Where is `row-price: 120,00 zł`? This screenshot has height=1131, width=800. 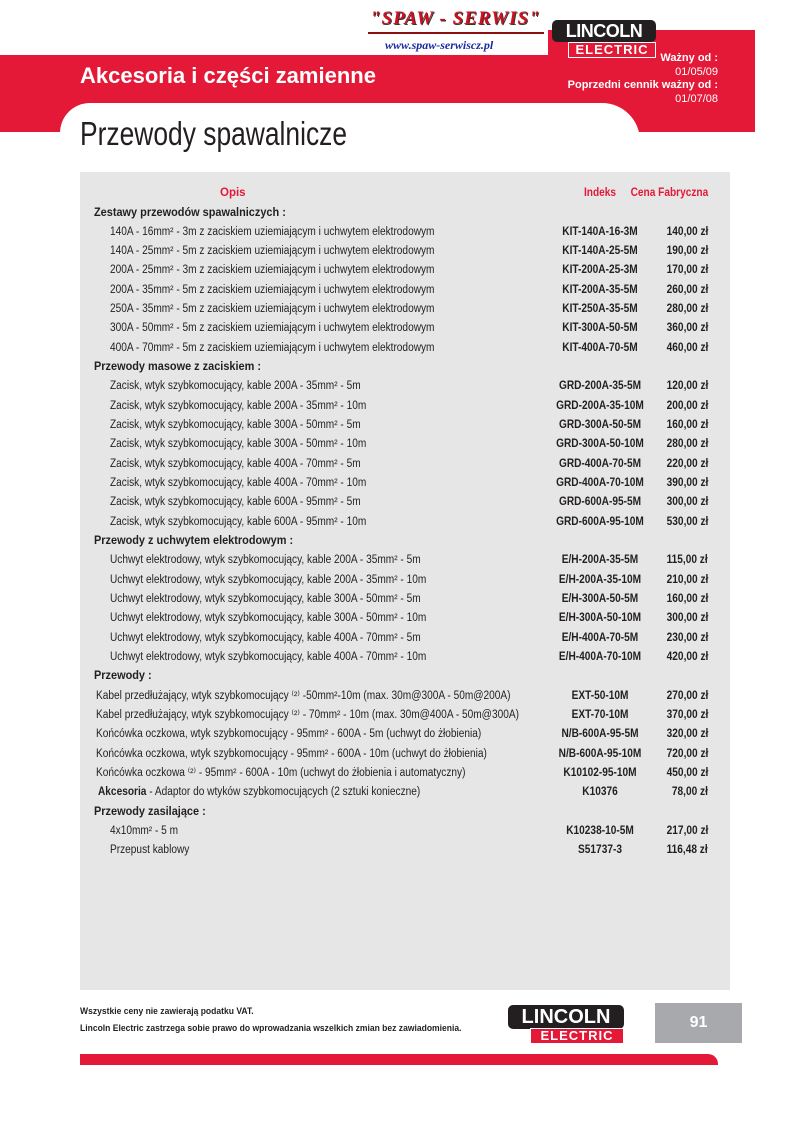
row-price: 120,00 zł is located at coordinates (687, 386).